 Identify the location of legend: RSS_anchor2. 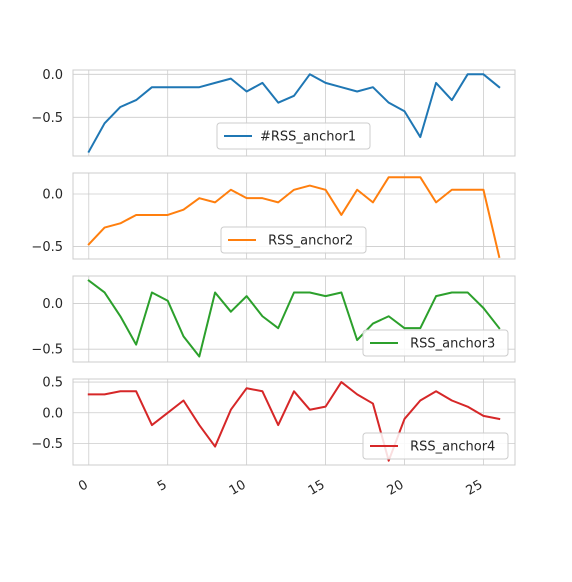
(293, 240).